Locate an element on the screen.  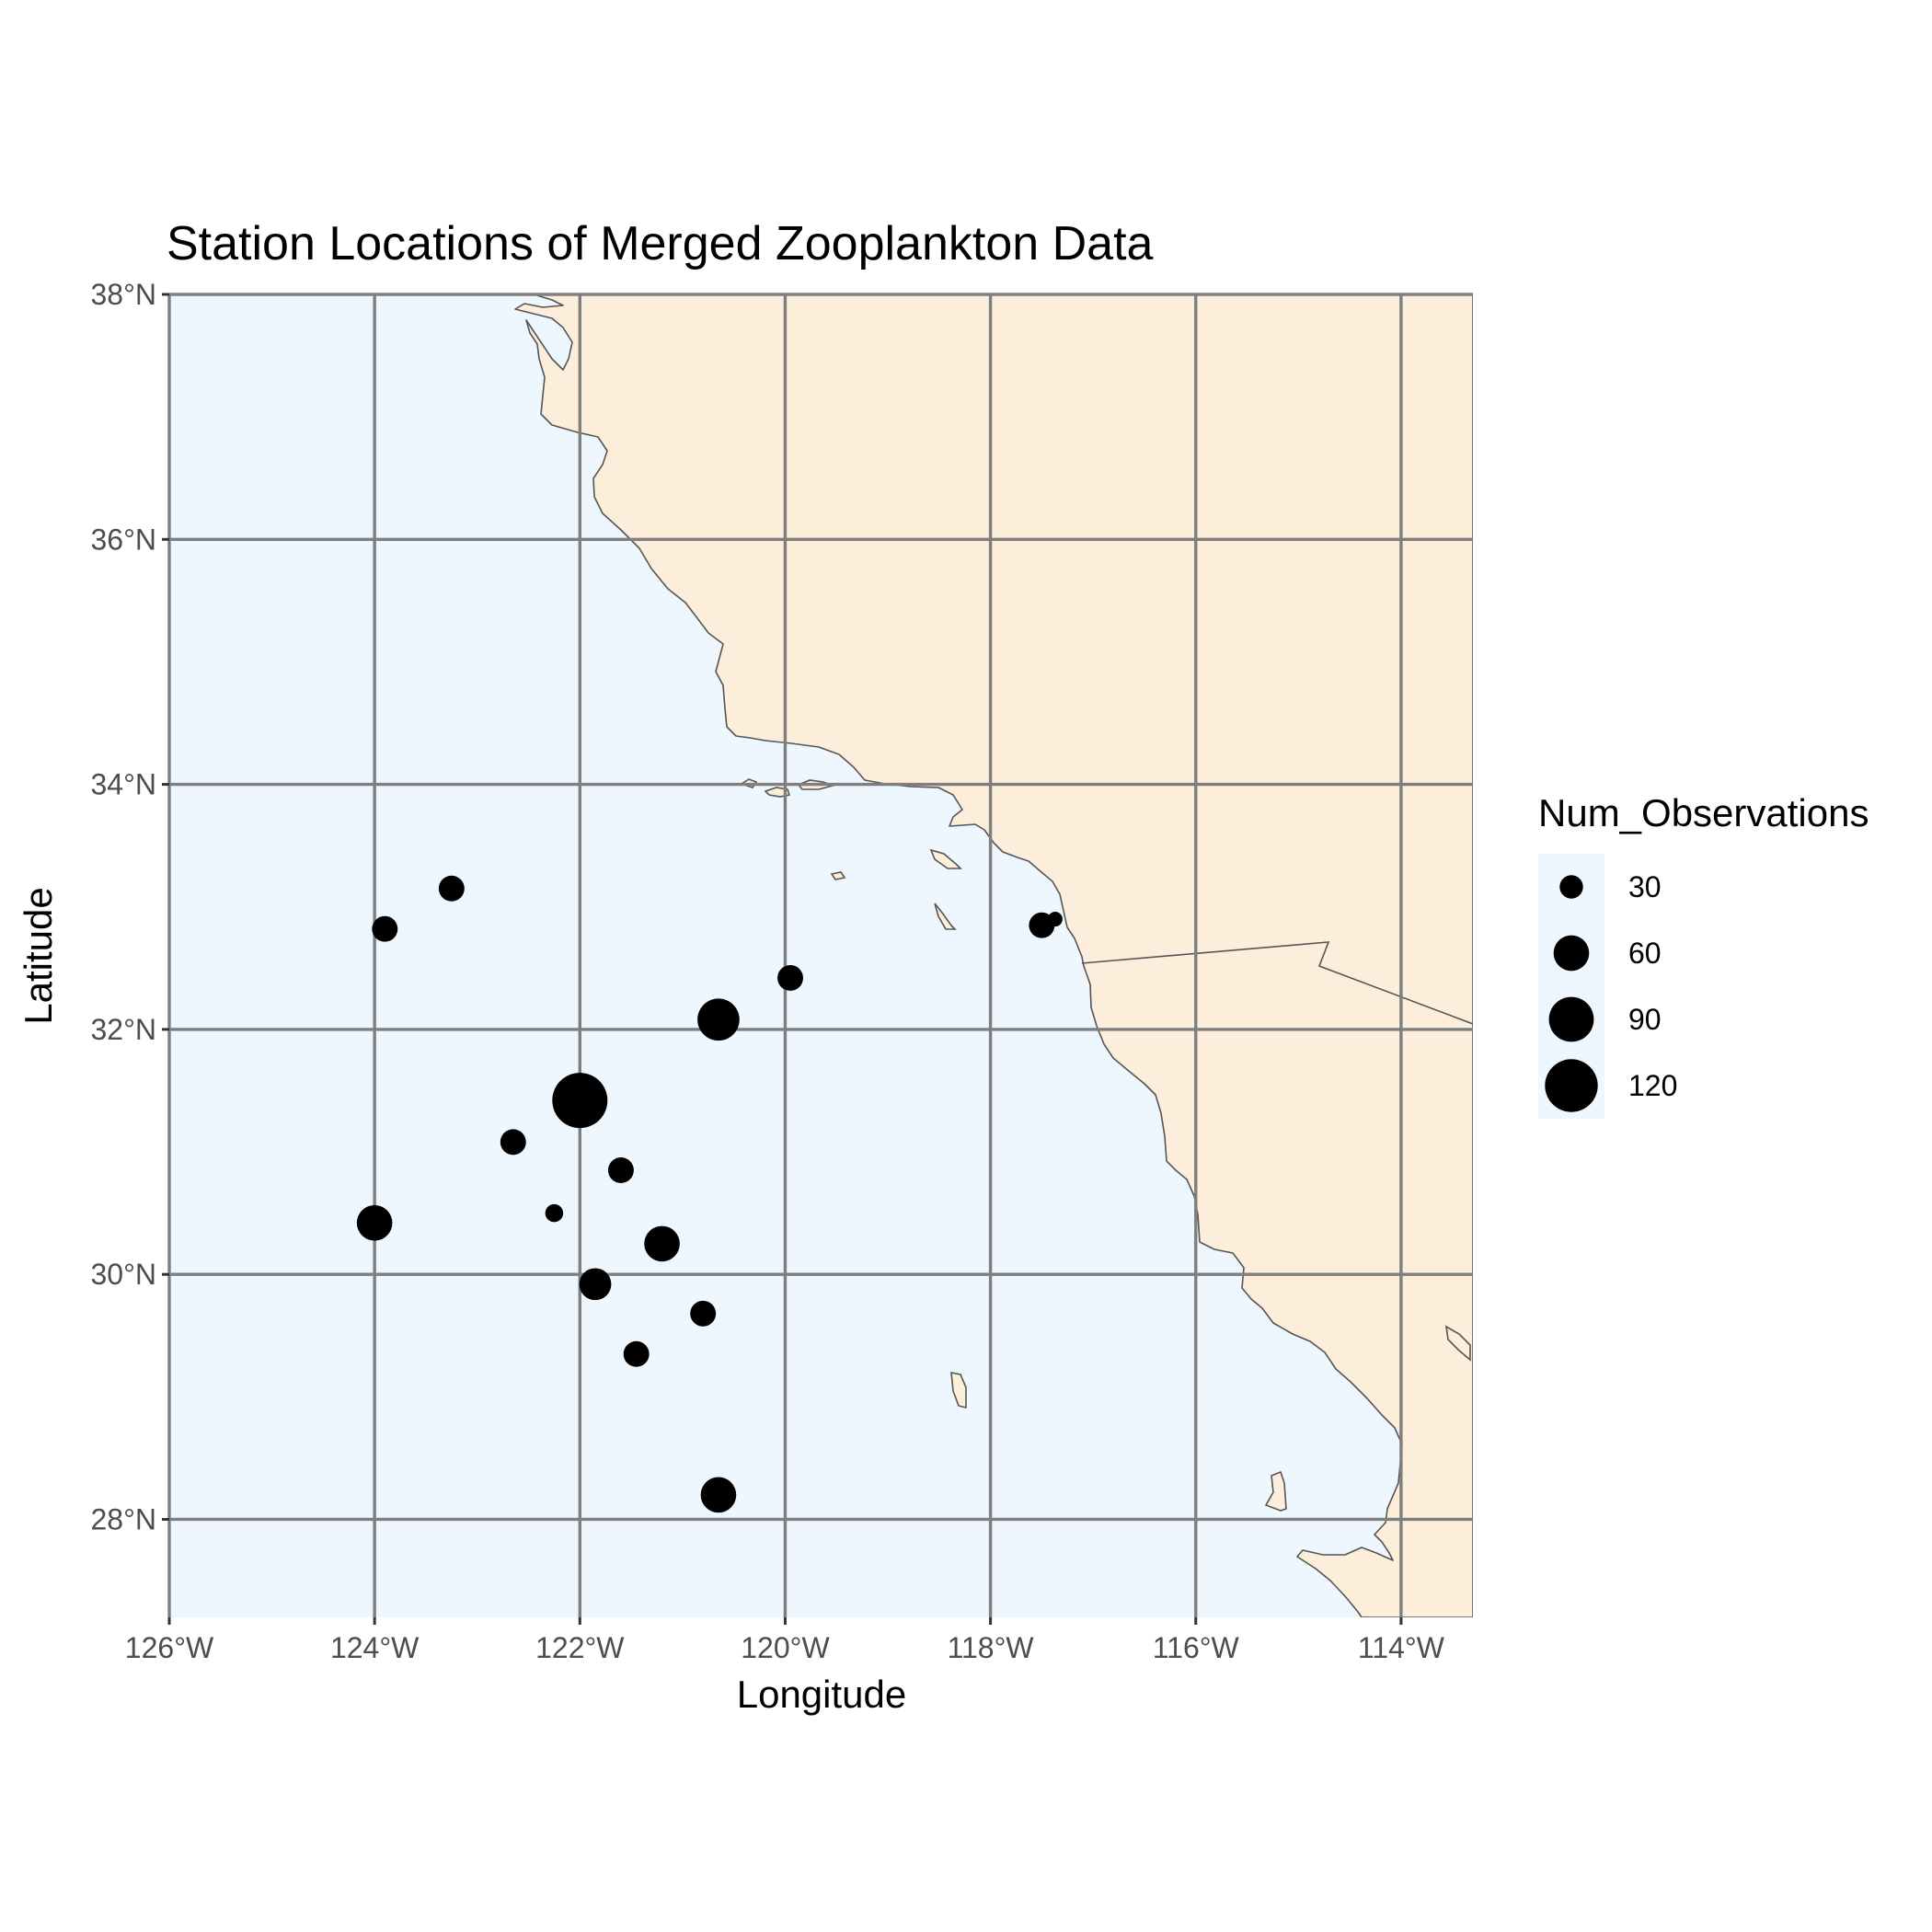
islands-layer is located at coordinates (1105, 1145).